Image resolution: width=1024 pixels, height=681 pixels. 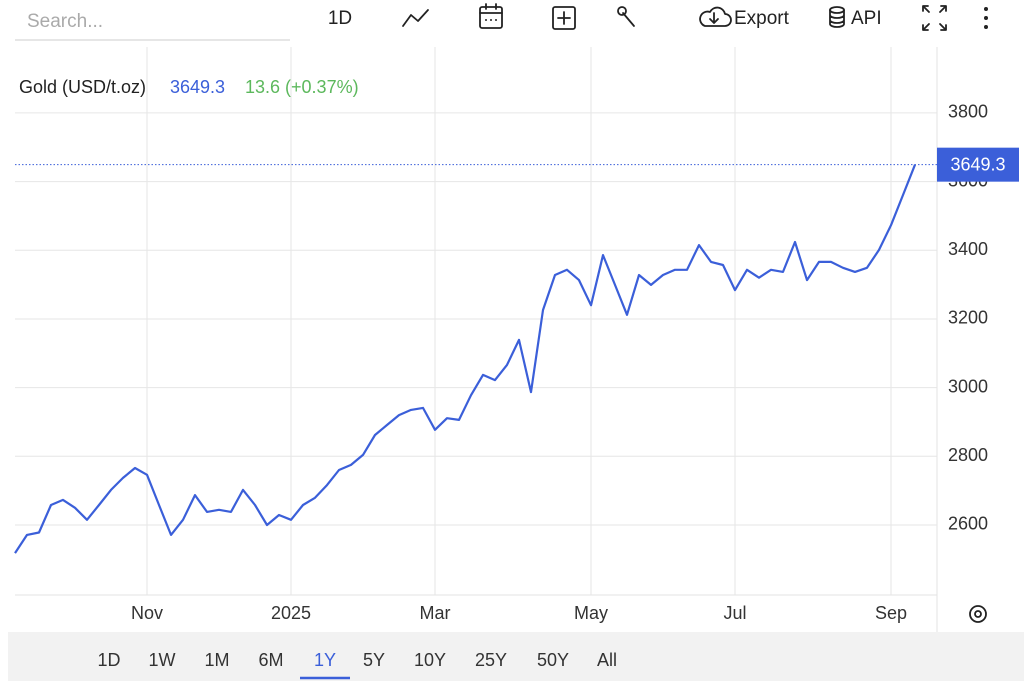 What do you see at coordinates (415, 18) in the screenshot?
I see `chart-type-button` at bounding box center [415, 18].